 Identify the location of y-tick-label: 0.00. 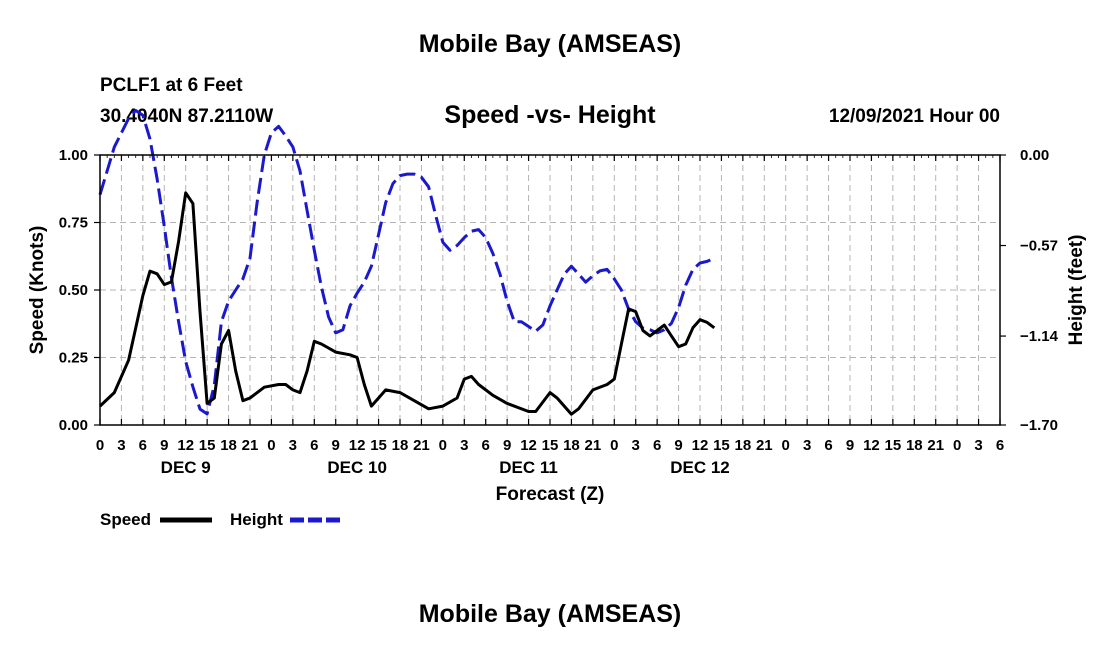
(73, 425).